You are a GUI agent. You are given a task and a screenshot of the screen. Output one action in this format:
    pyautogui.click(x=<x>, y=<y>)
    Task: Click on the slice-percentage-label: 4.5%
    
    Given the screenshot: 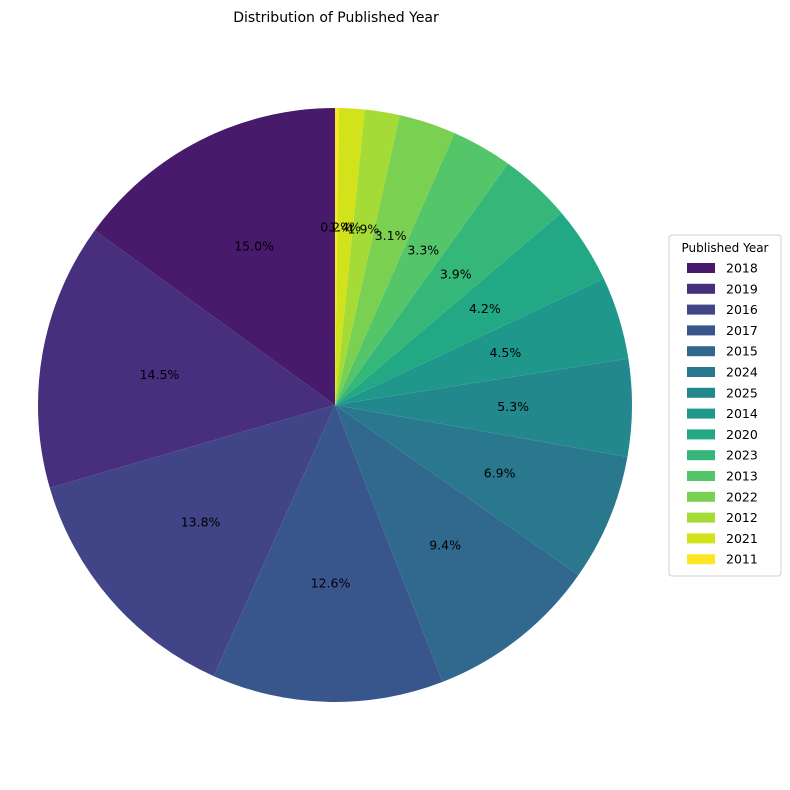 What is the action you would take?
    pyautogui.click(x=505, y=352)
    